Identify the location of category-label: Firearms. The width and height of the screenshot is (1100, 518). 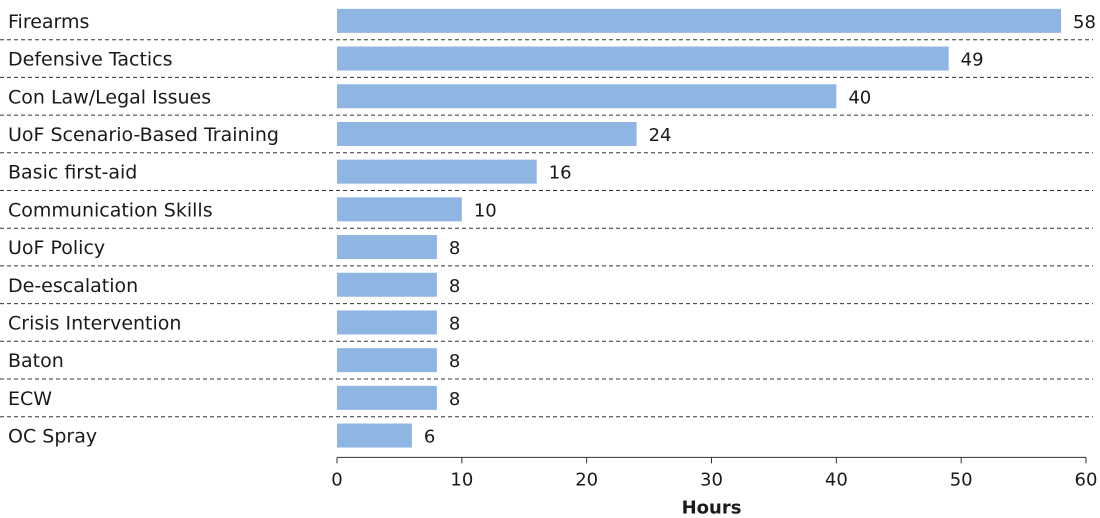
(48, 22).